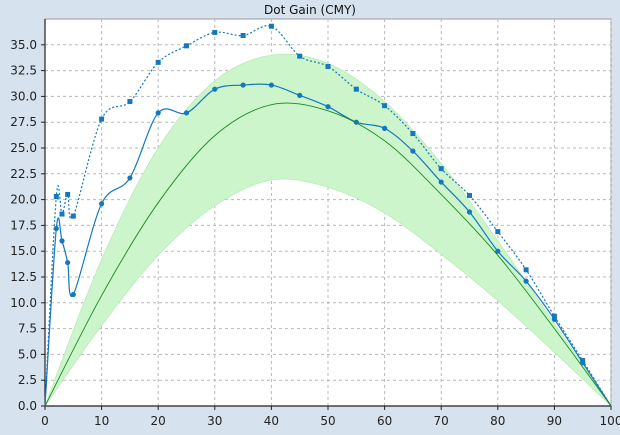 This screenshot has width=620, height=435. I want to click on x-tick-label: 60, so click(384, 421).